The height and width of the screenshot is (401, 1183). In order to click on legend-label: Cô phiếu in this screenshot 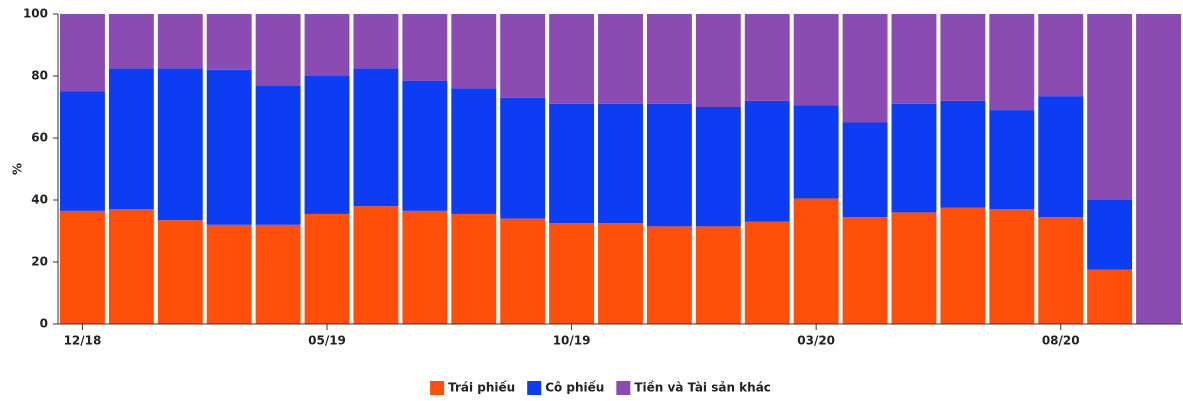, I will do `click(574, 388)`.